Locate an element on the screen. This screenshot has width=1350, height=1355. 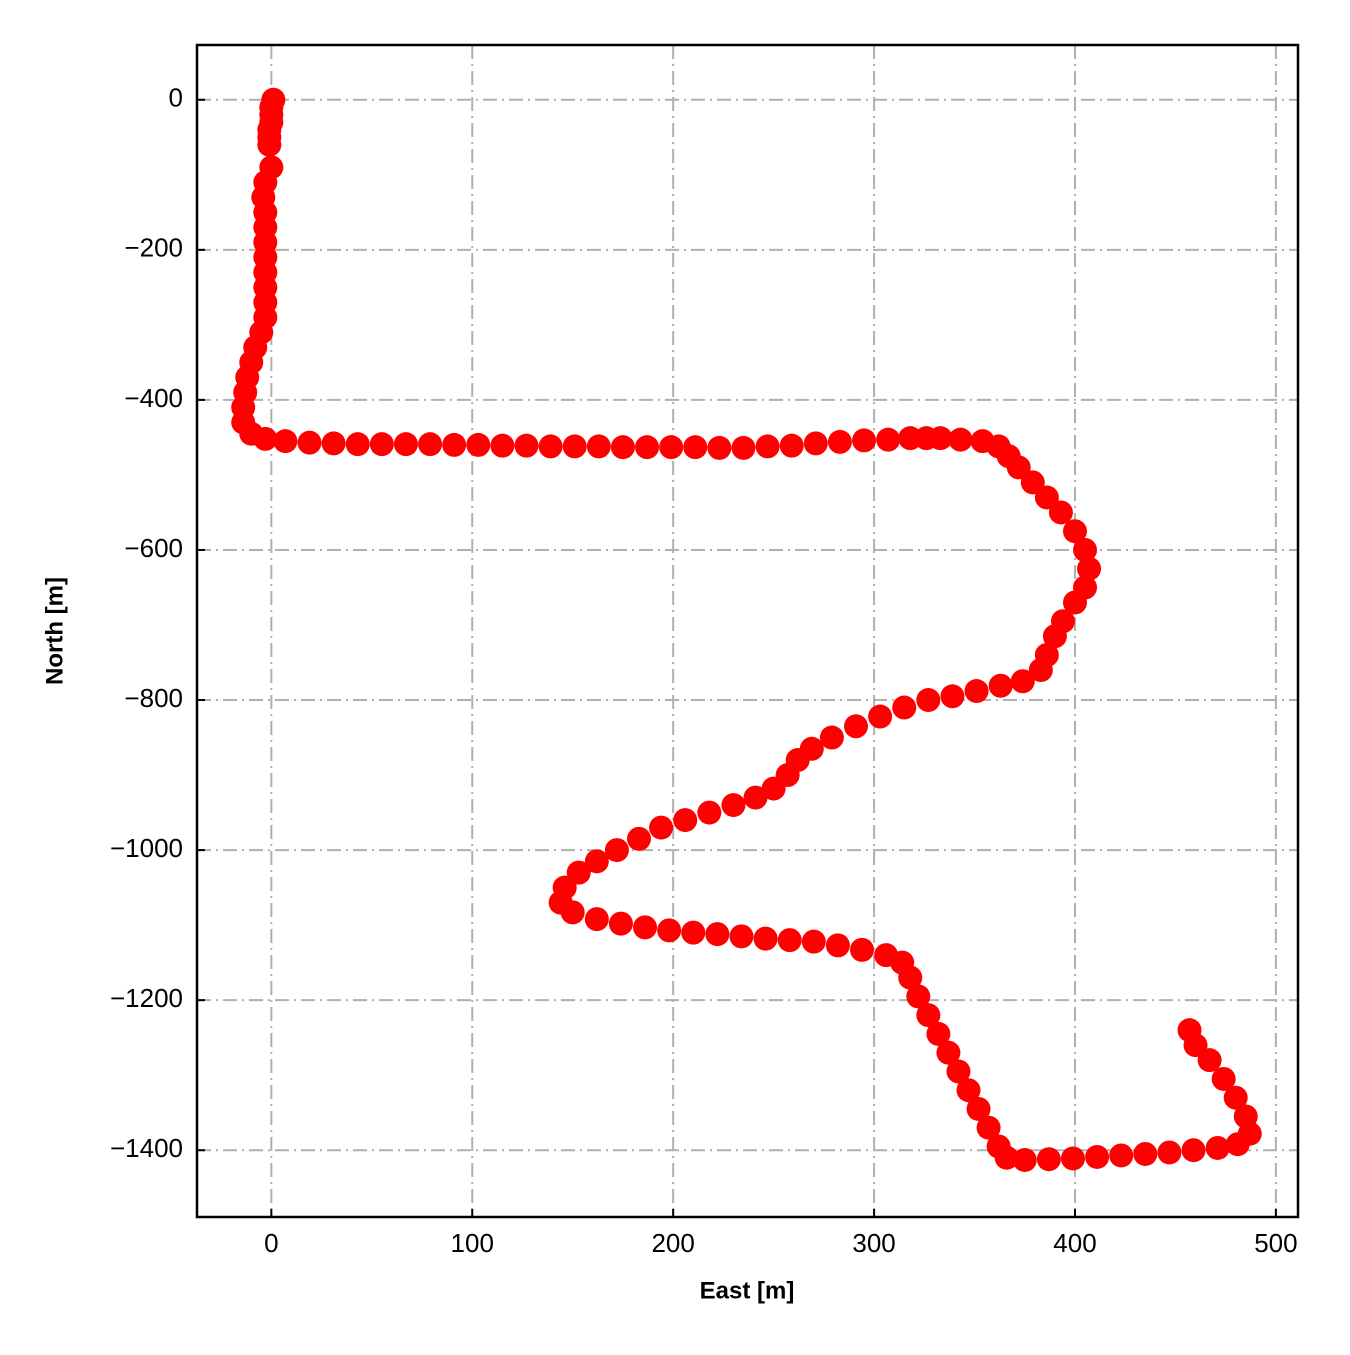
x-tick-label: 200 is located at coordinates (672, 1243).